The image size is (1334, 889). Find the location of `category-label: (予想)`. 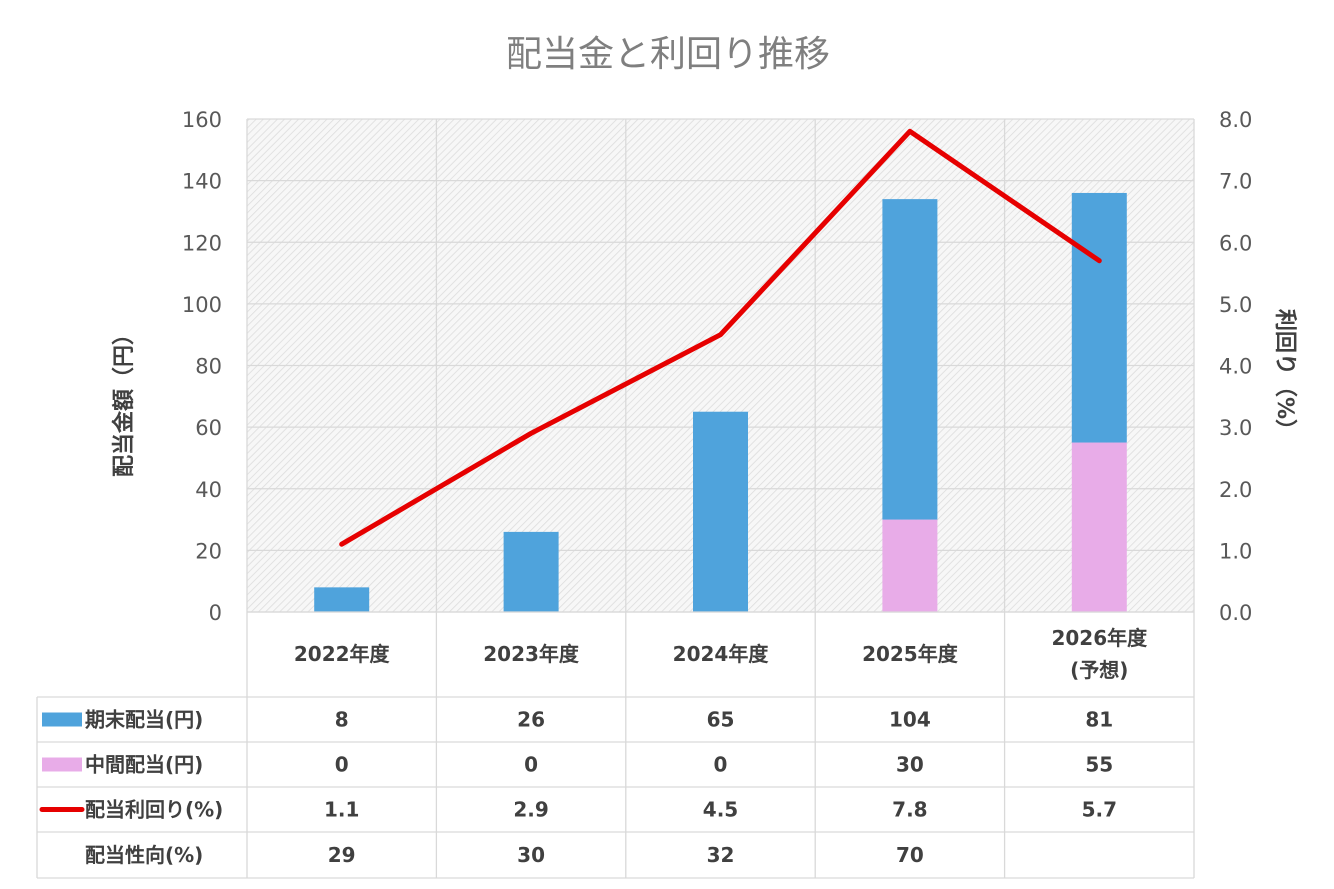

category-label: (予想) is located at coordinates (1099, 670).